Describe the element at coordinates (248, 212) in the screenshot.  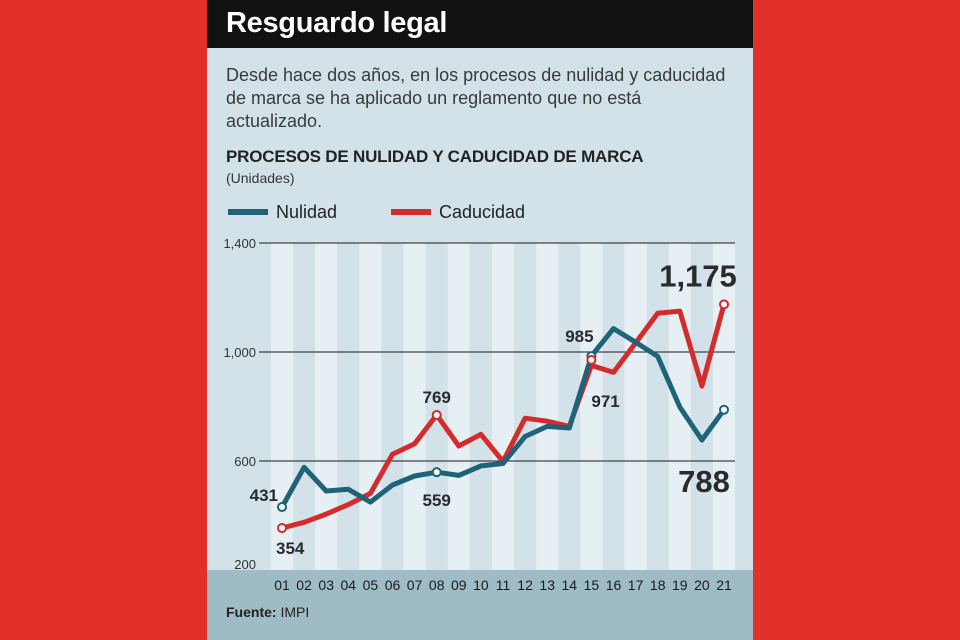
I see `legend-swatch-nulidad` at that location.